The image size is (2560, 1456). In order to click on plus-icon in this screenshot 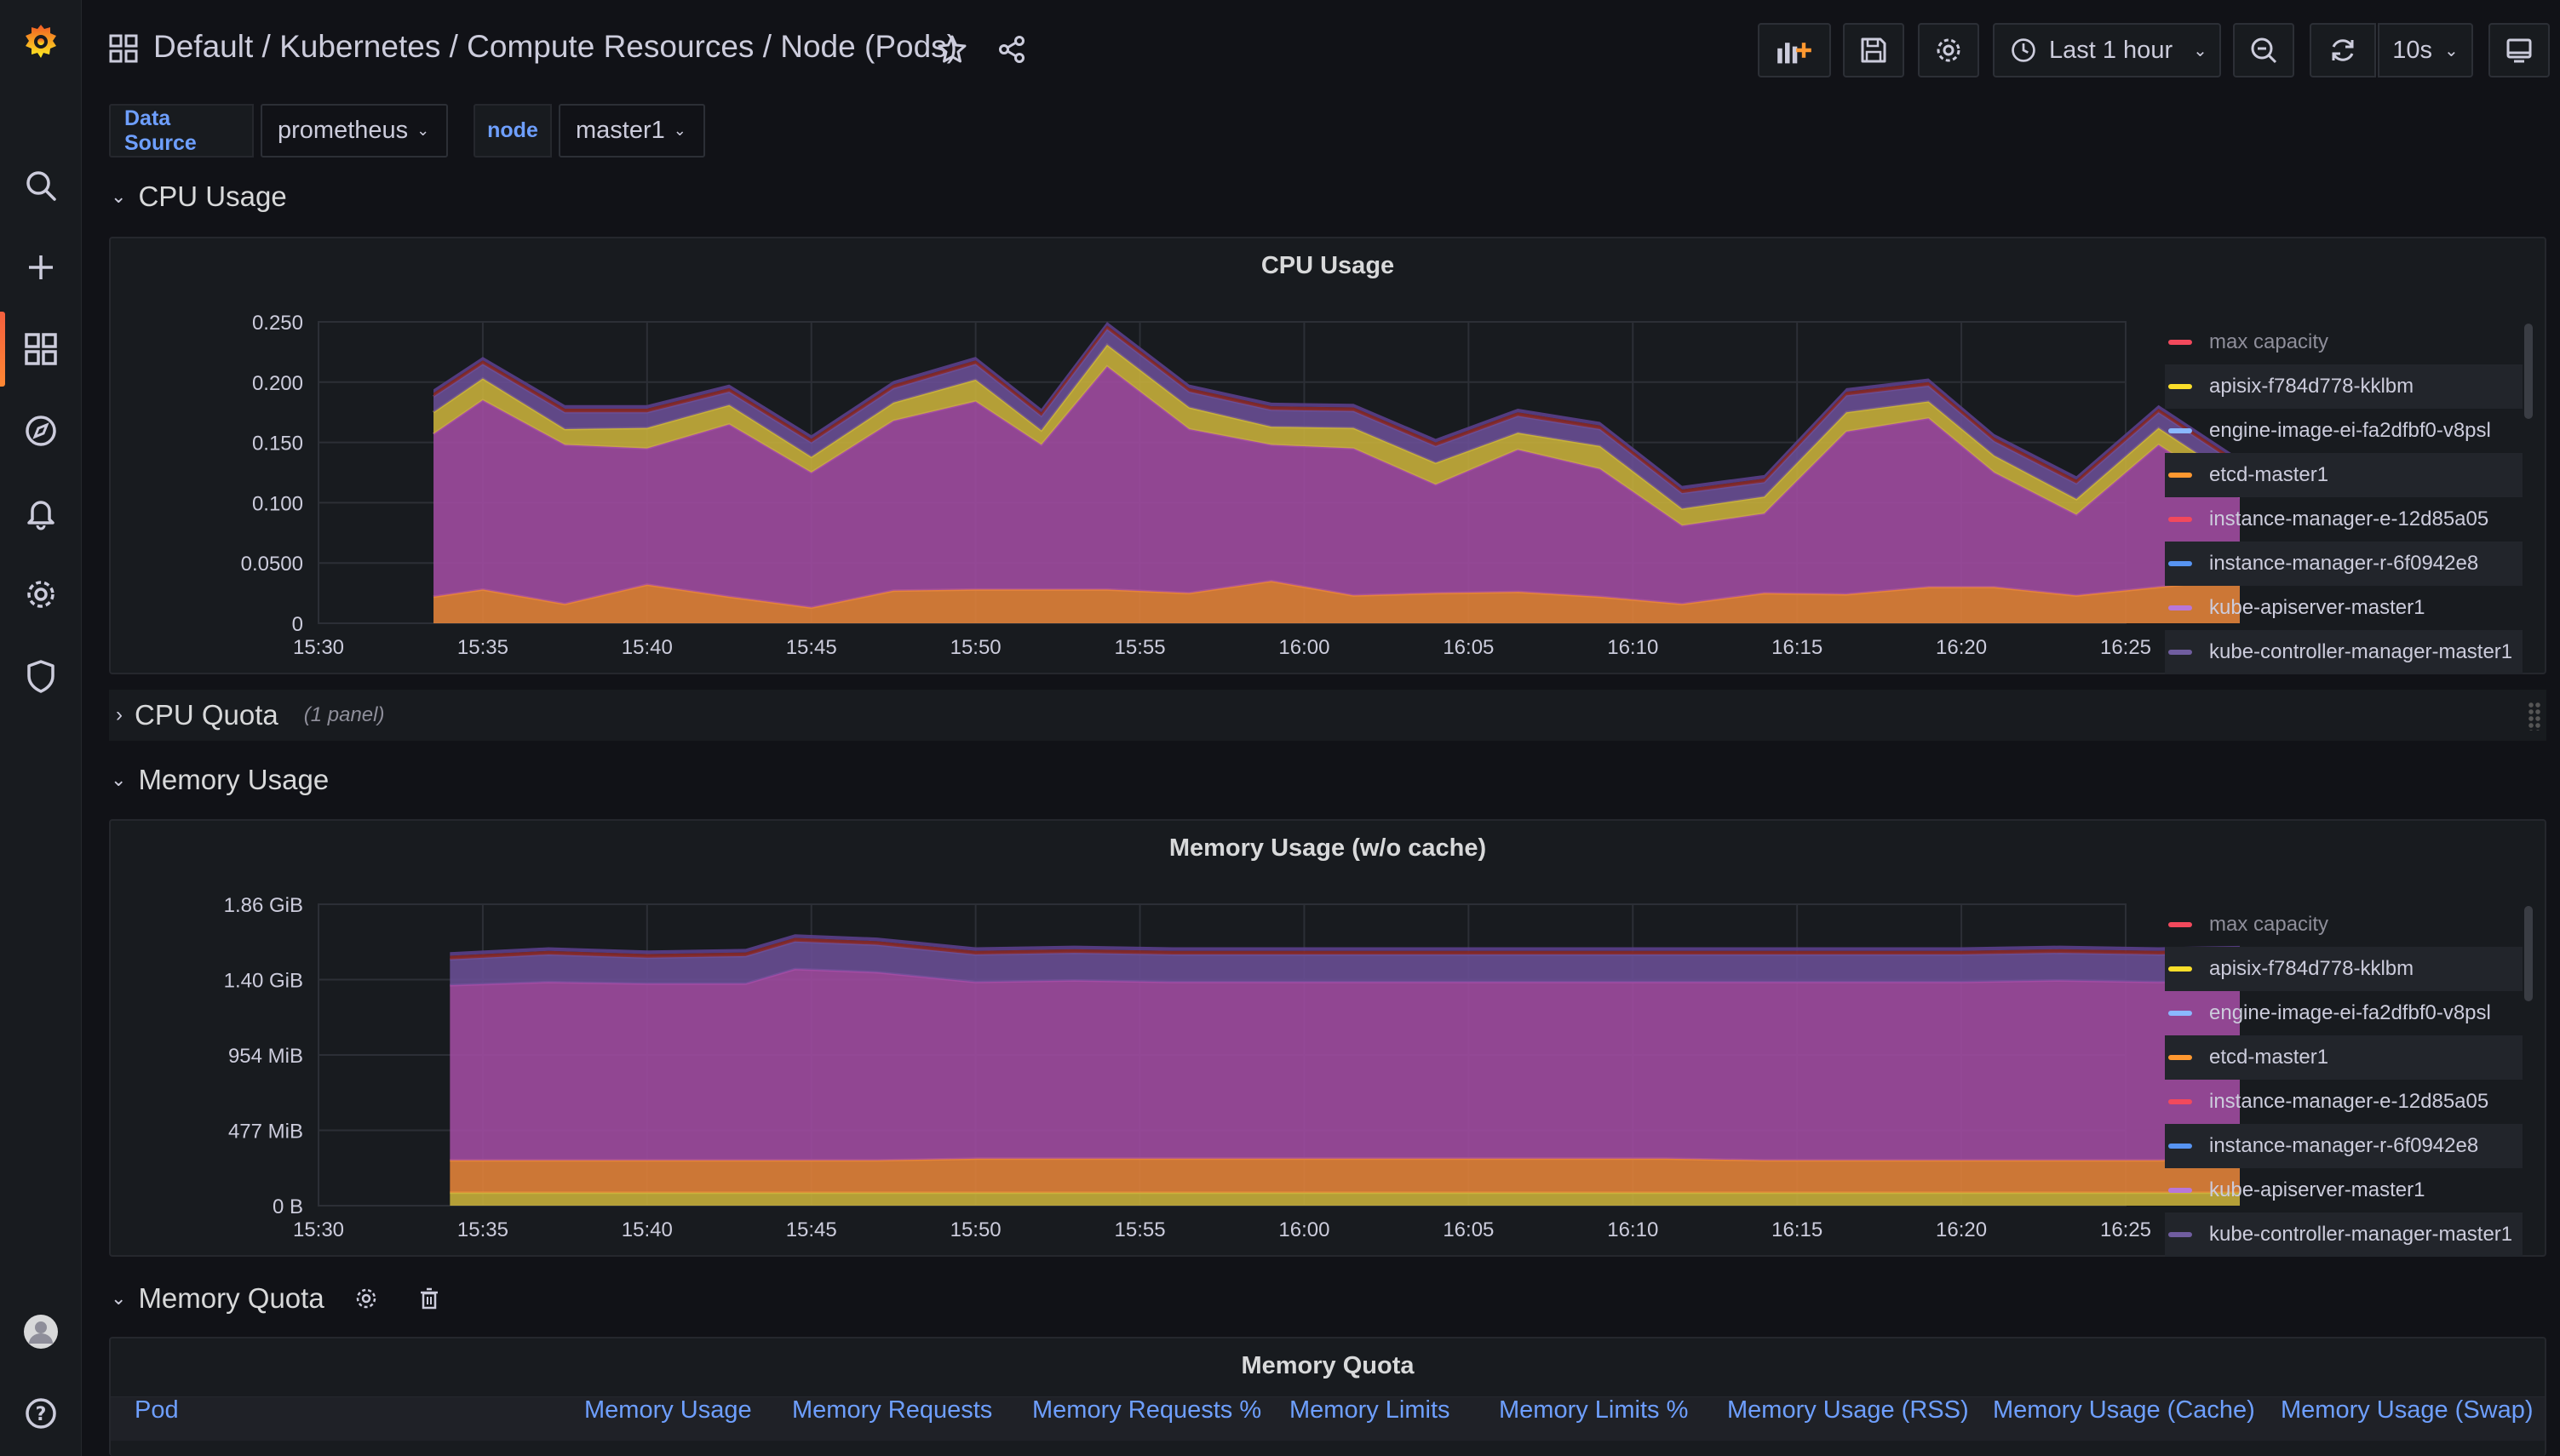, I will do `click(41, 267)`.